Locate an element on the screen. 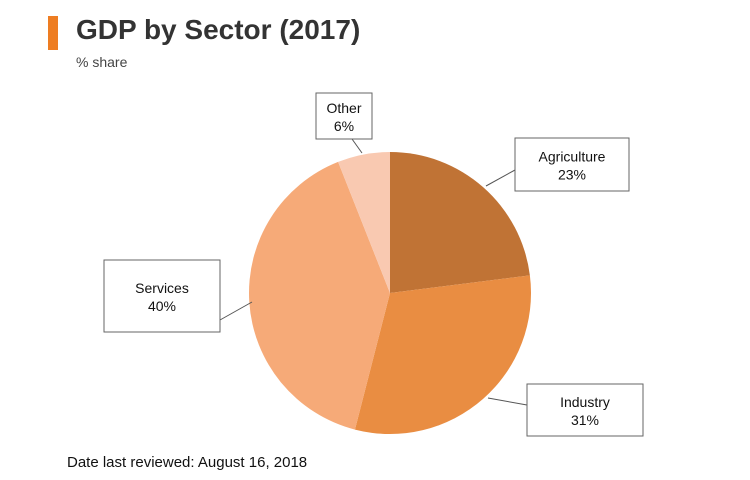 The image size is (750, 480). slice-label: Agriculture is located at coordinates (572, 157).